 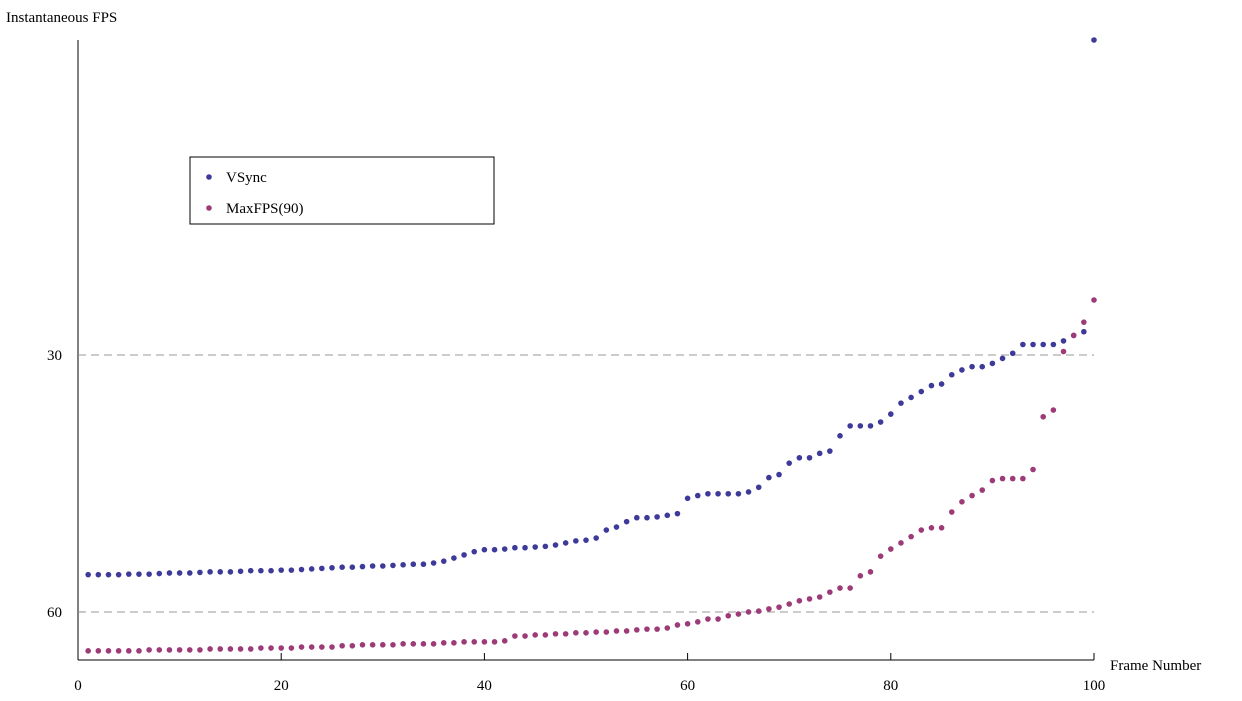 What do you see at coordinates (246, 178) in the screenshot?
I see `legend-label: VSync` at bounding box center [246, 178].